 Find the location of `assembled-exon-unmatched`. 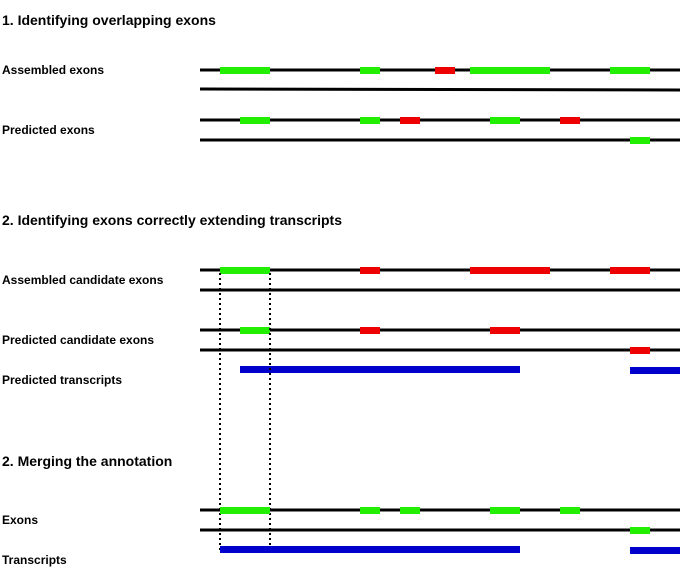

assembled-exon-unmatched is located at coordinates (445, 70).